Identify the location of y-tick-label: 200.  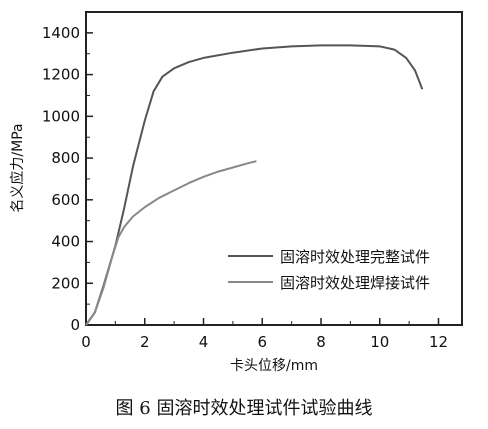
(65, 283).